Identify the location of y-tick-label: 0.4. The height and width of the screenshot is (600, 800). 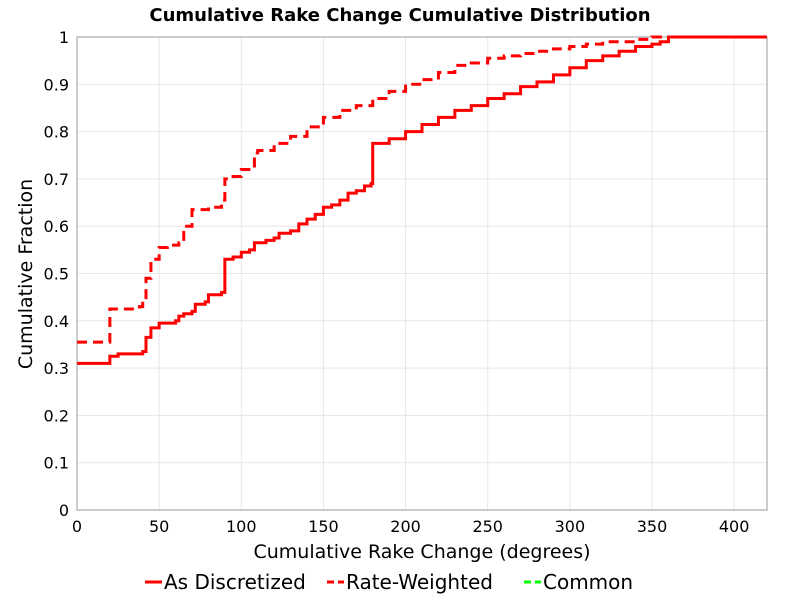
(56, 321).